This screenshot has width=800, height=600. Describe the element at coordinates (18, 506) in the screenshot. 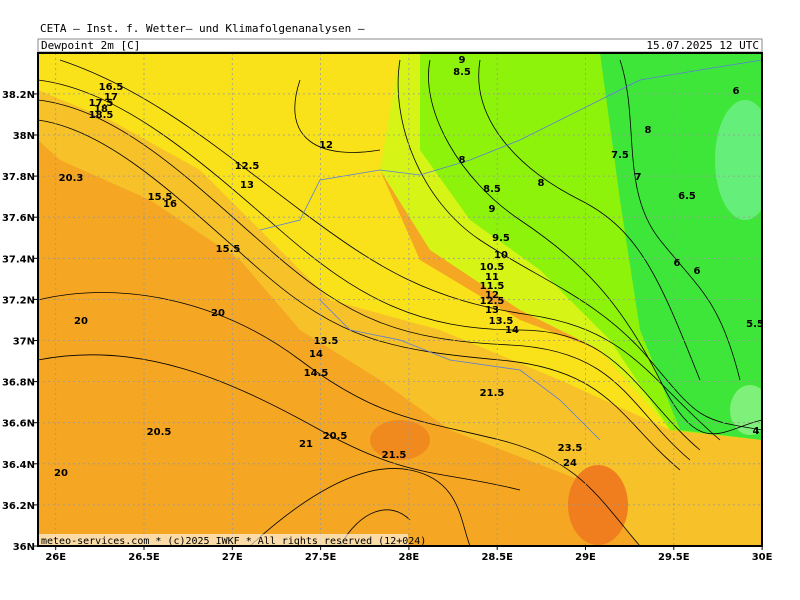

I see `lat-label: 36.2N` at that location.